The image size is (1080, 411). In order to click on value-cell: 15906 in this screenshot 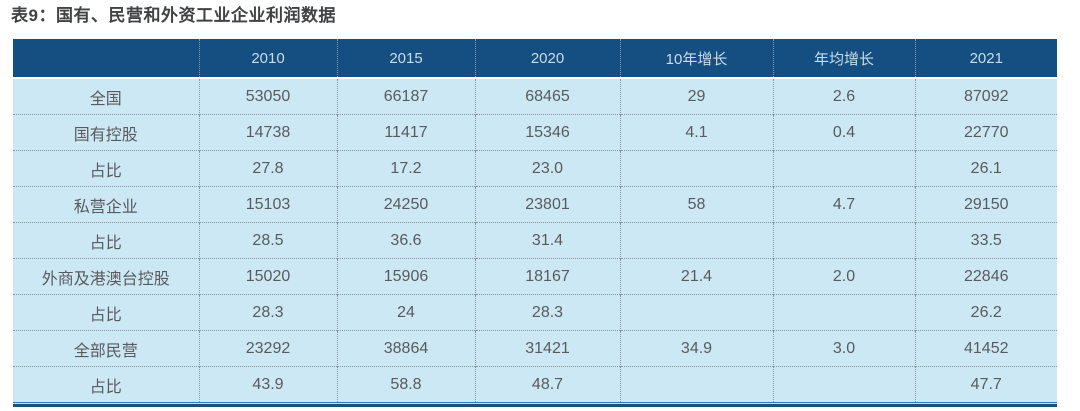, I will do `click(405, 276)`.